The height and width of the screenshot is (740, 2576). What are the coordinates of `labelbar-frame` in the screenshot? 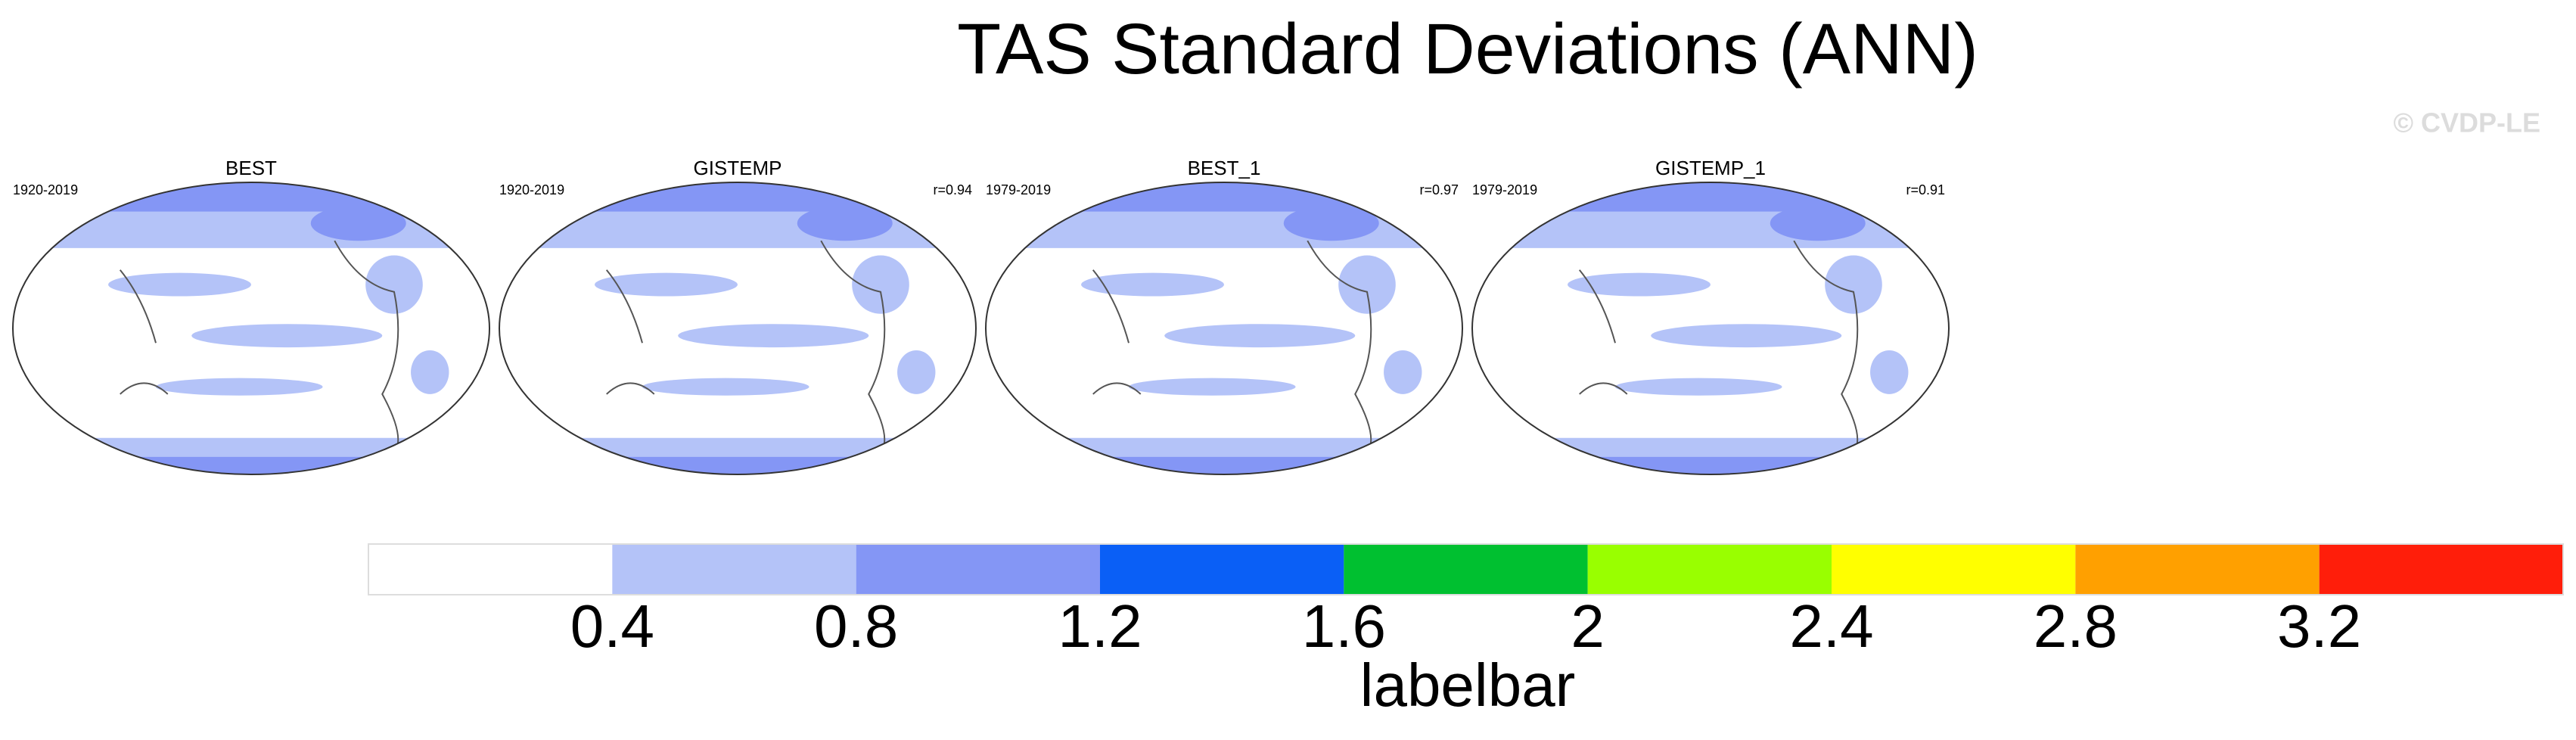 It's located at (1466, 569).